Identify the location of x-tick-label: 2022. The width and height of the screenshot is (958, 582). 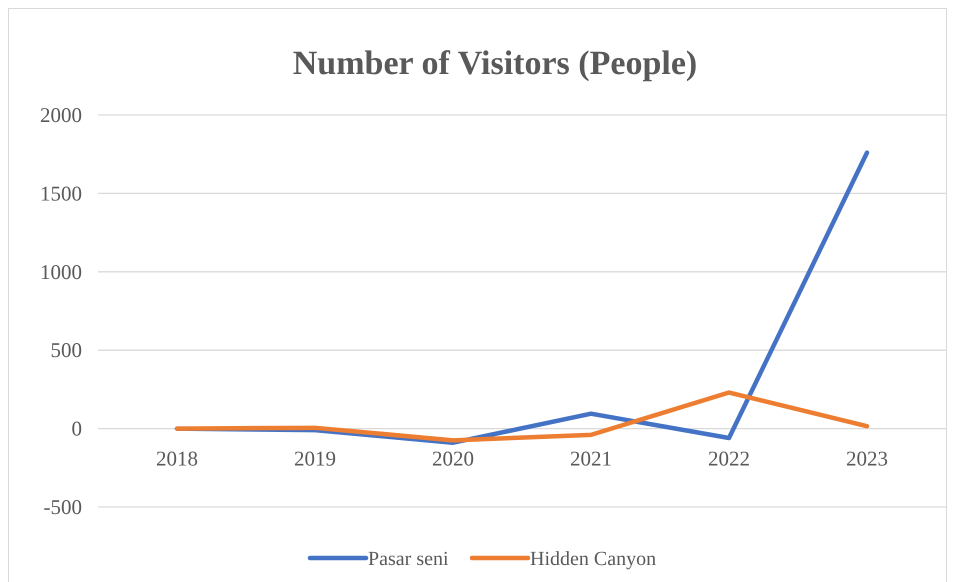
(729, 458).